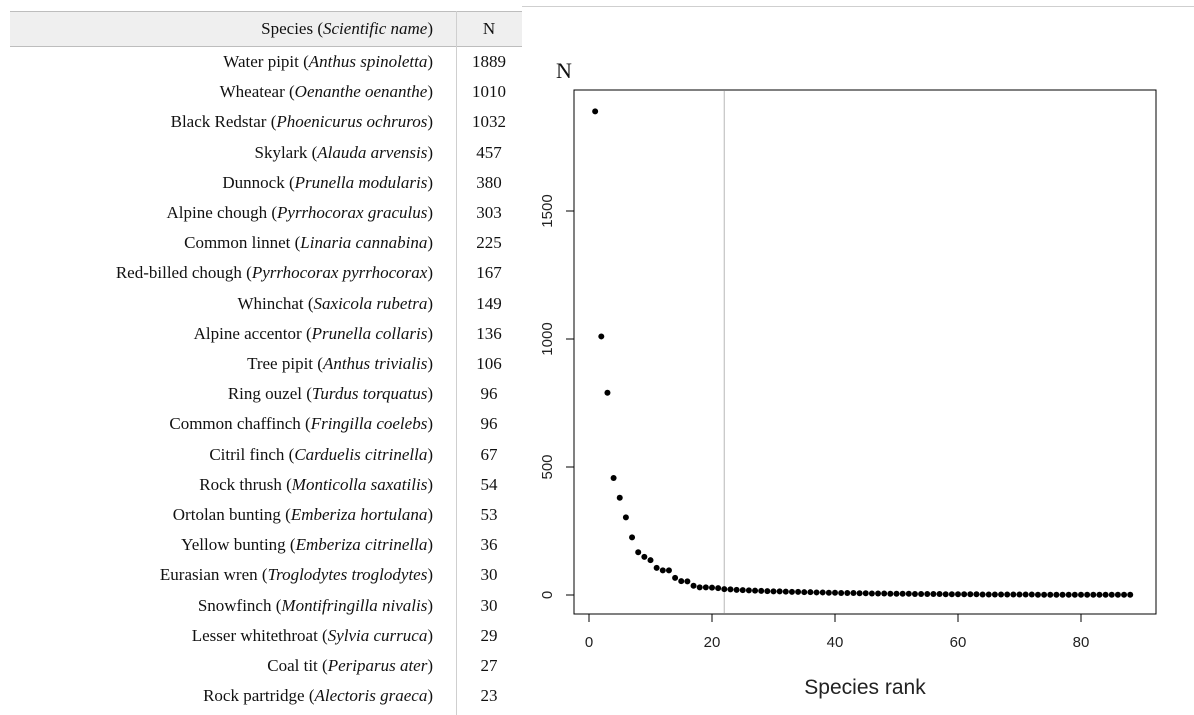 Image resolution: width=1194 pixels, height=715 pixels. I want to click on species-cell: Skylark (Alauda arvensis), so click(221, 153).